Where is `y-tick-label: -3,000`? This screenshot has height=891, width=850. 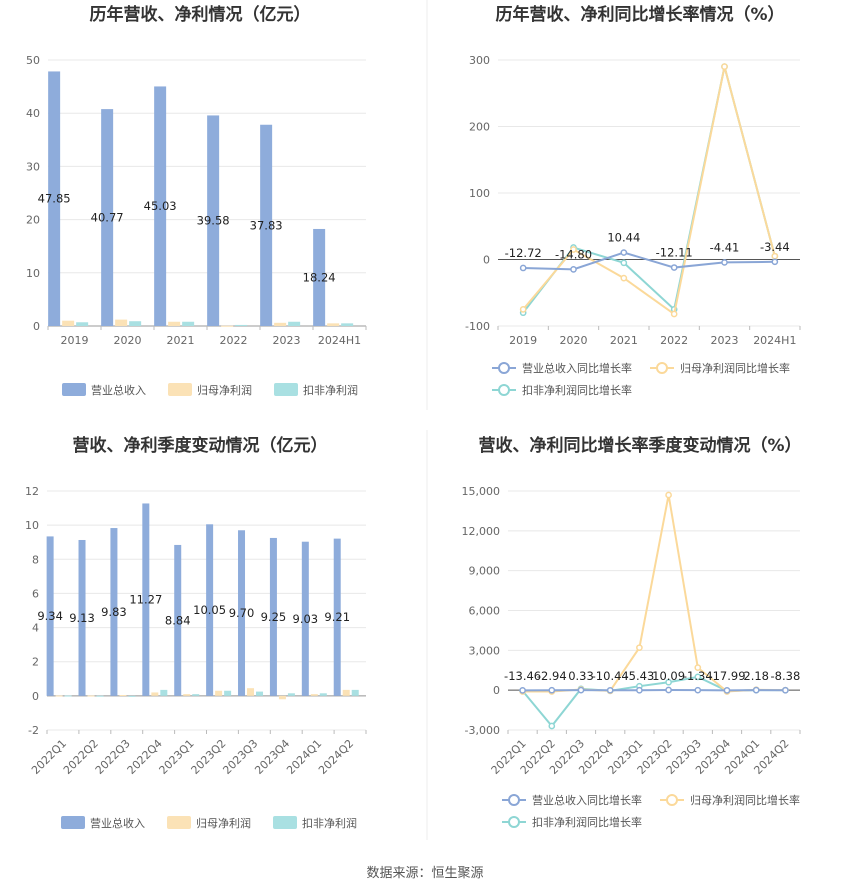
y-tick-label: -3,000 is located at coordinates (482, 730).